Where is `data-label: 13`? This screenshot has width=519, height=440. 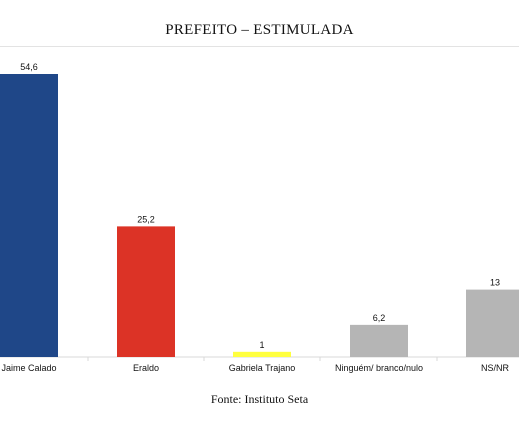
data-label: 13 is located at coordinates (495, 283).